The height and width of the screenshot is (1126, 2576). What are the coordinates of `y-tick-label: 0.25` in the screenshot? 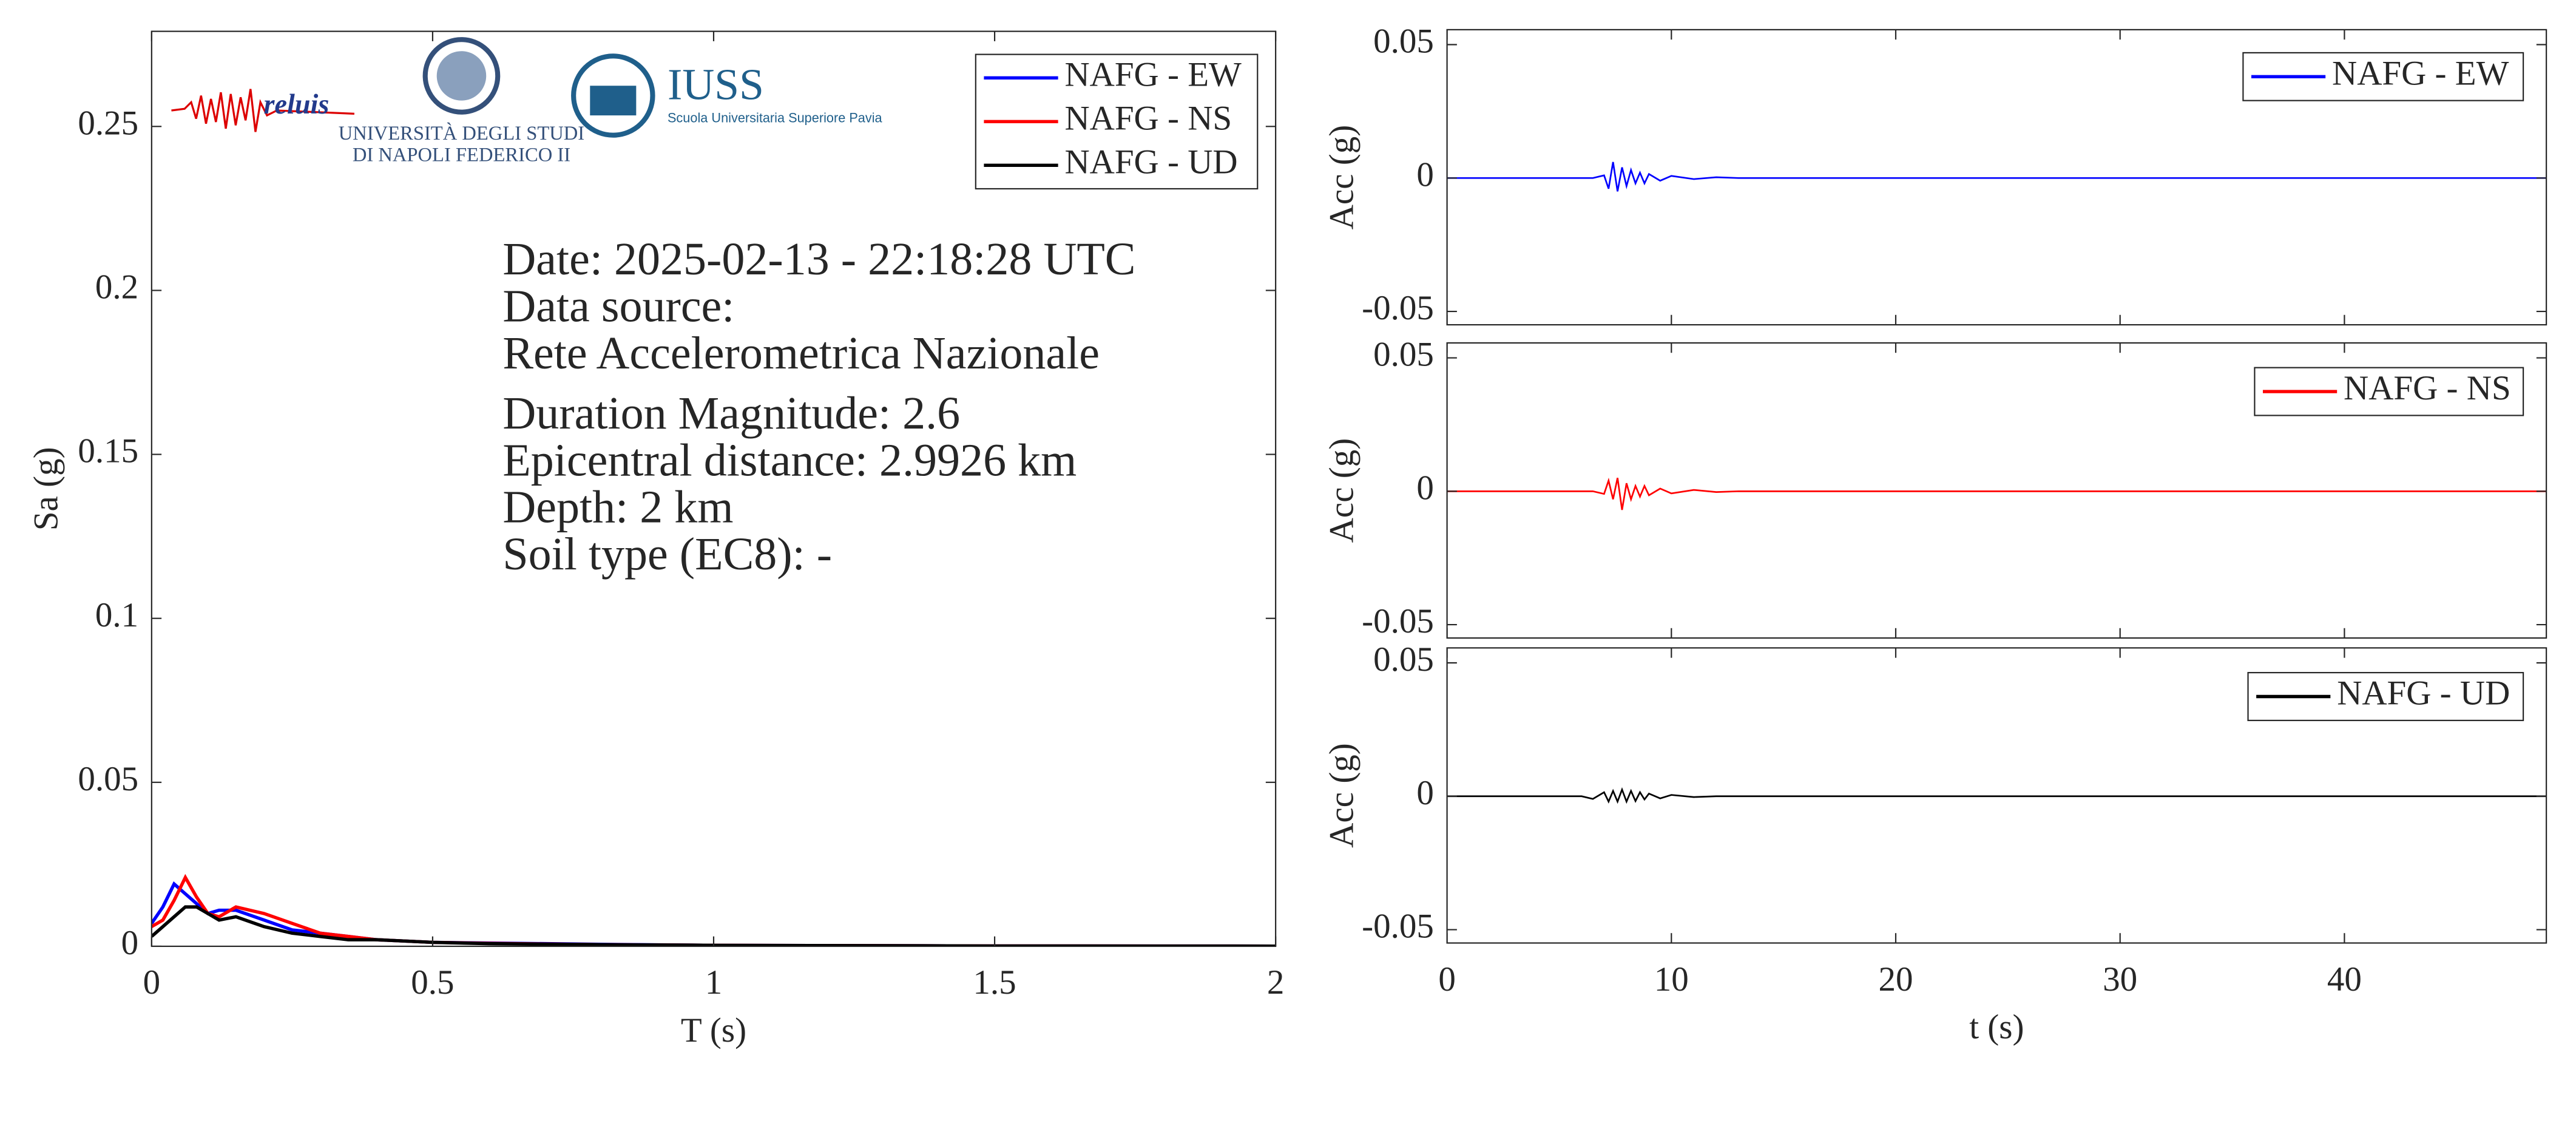 It's located at (108, 123).